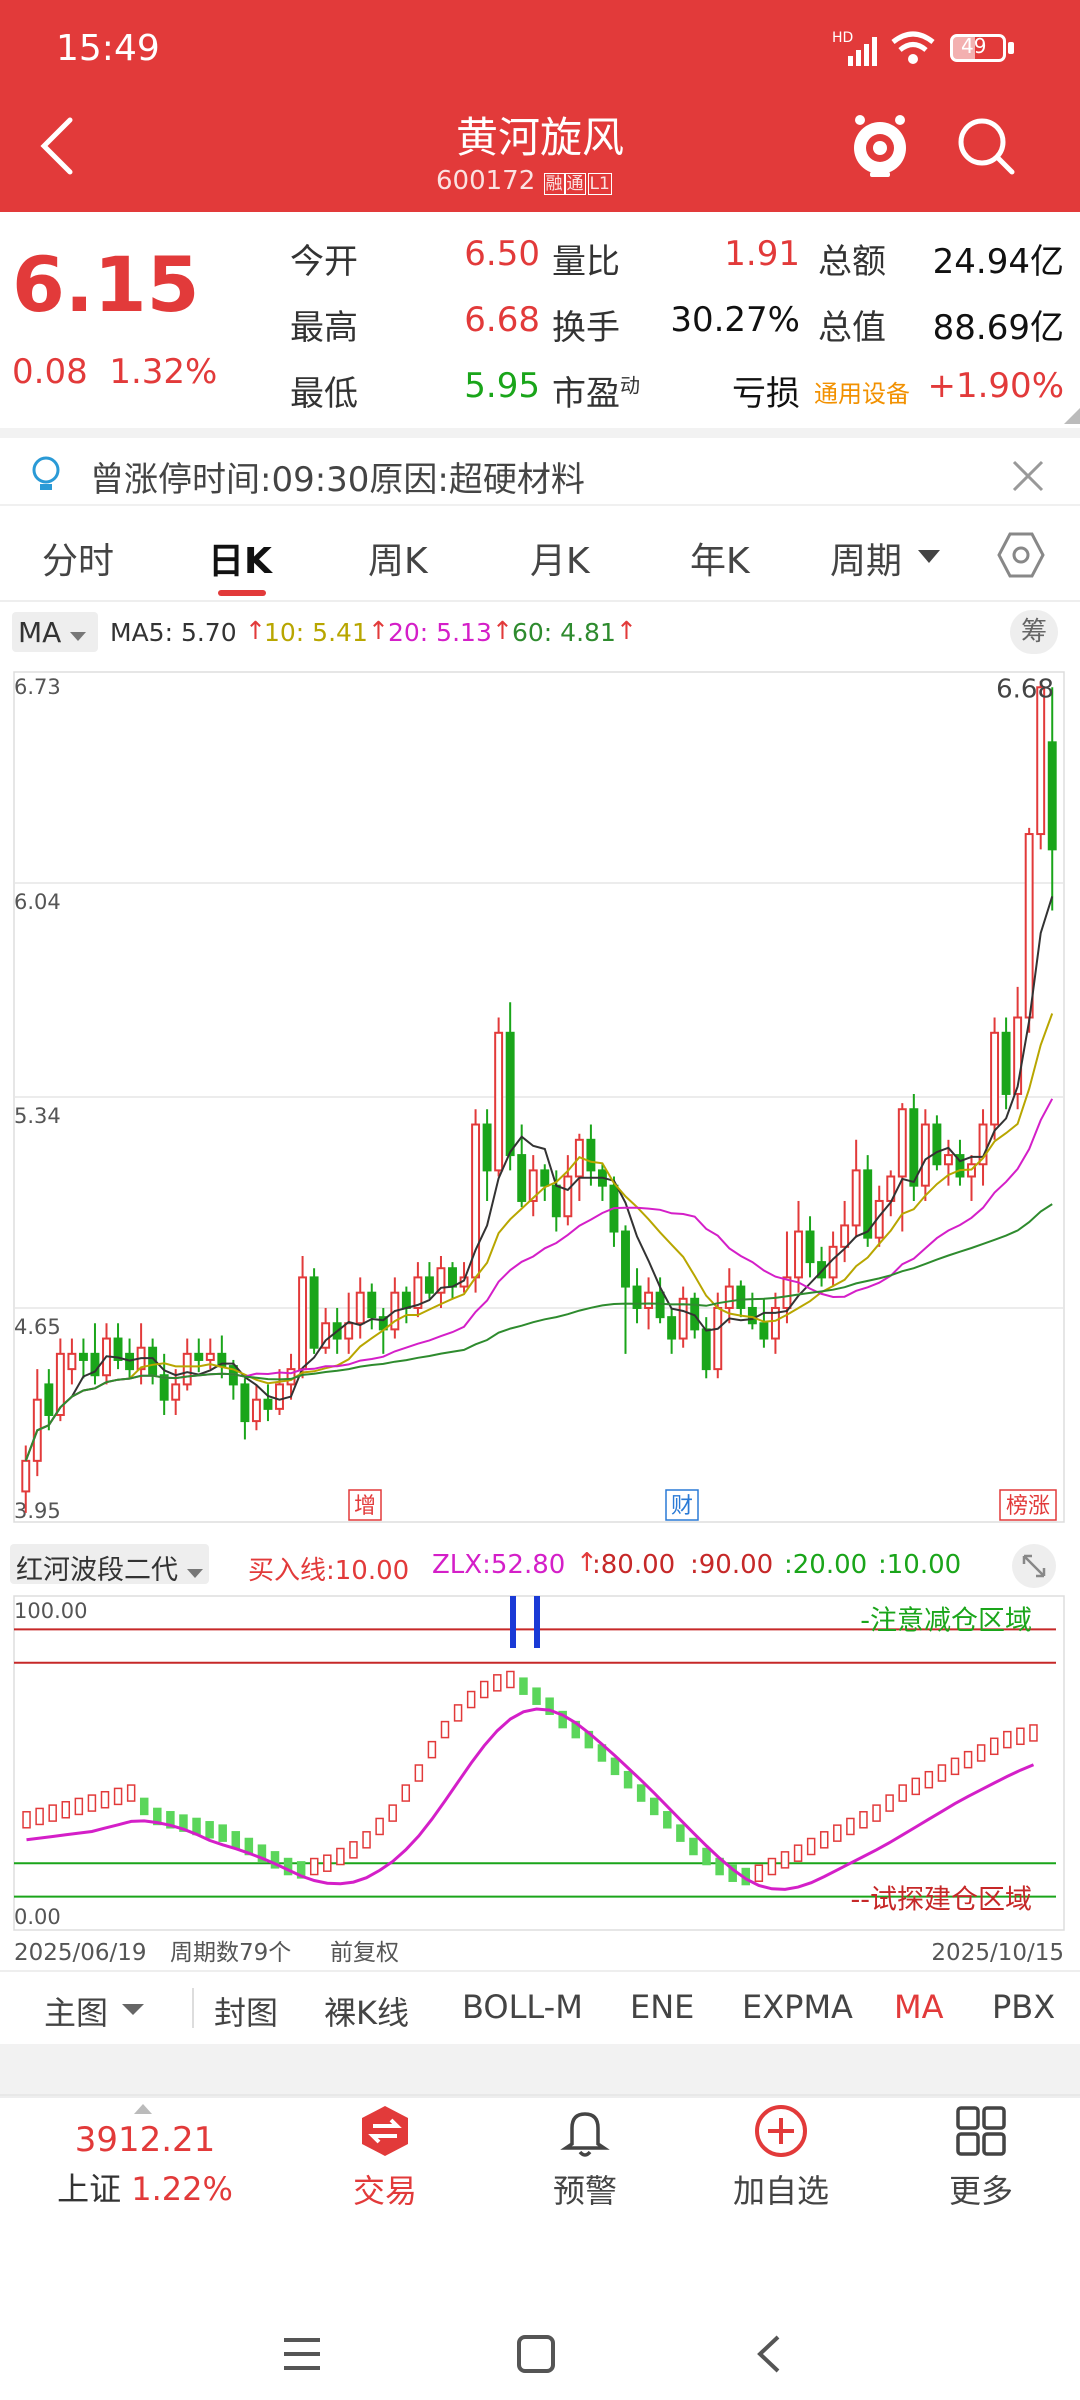 The width and height of the screenshot is (1080, 2400). I want to click on tab-main-chart: 主图, so click(76, 2013).